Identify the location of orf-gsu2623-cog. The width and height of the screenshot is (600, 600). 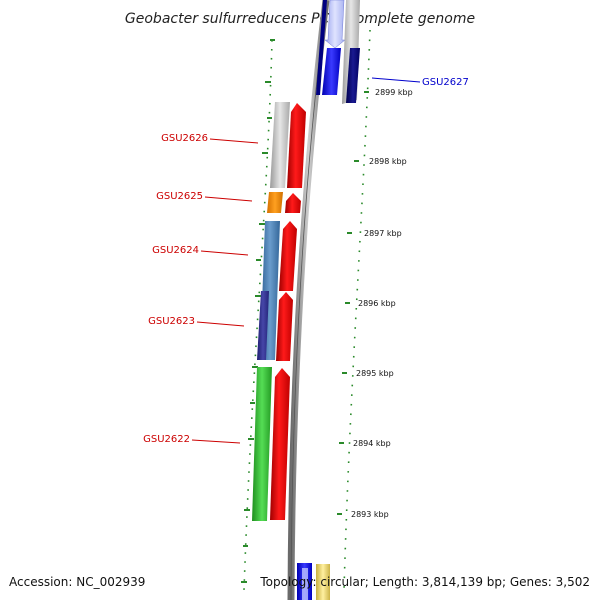
(263, 325).